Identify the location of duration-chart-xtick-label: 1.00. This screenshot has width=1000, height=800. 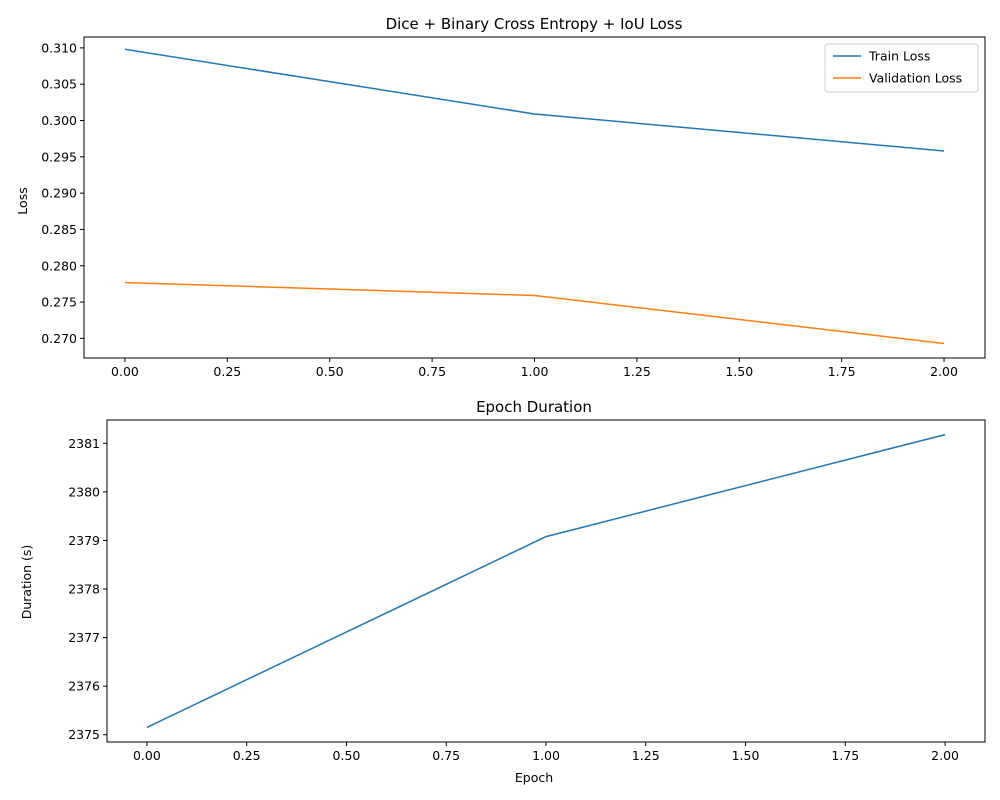
(546, 755).